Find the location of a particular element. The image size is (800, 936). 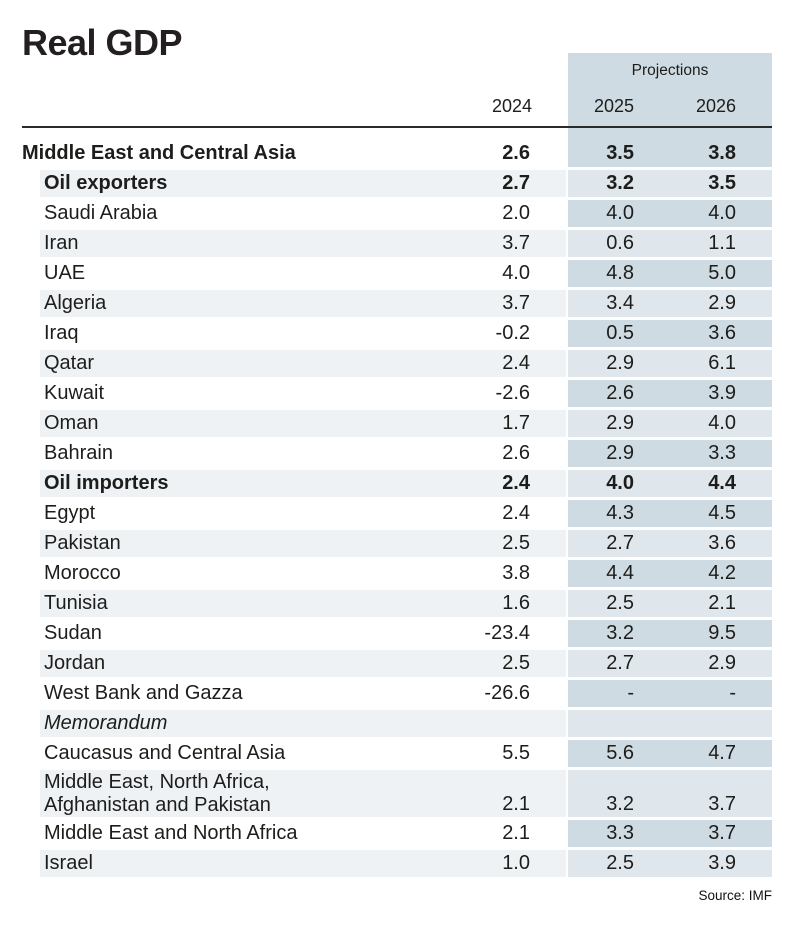

projection-cells: 4.3 4.5 is located at coordinates (670, 513).